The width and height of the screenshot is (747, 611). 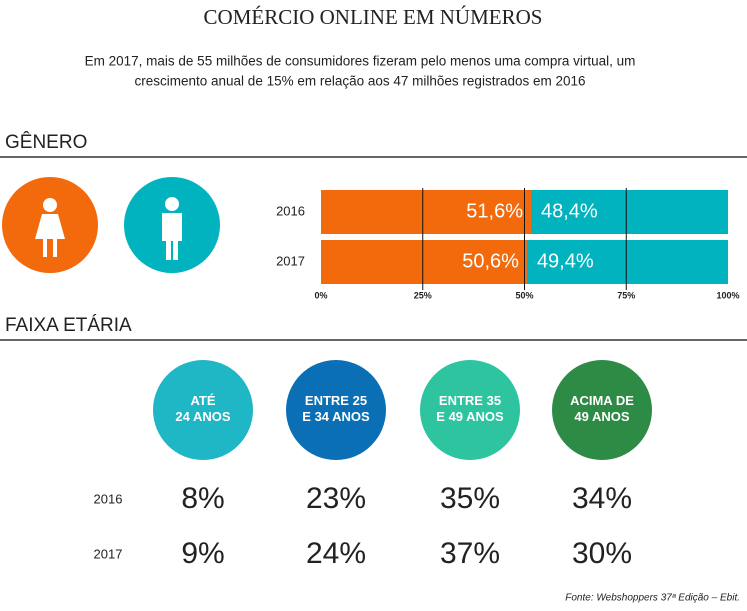 What do you see at coordinates (202, 400) in the screenshot?
I see `age-label-line: ATÉ` at bounding box center [202, 400].